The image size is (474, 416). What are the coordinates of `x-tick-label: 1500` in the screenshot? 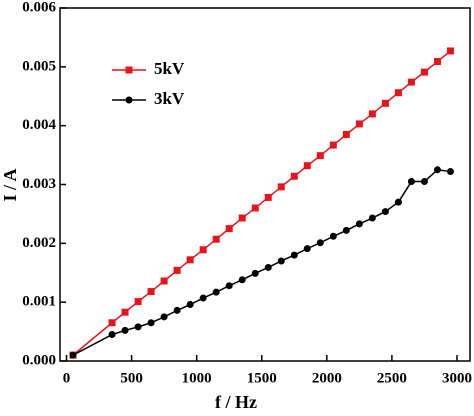 It's located at (262, 378).